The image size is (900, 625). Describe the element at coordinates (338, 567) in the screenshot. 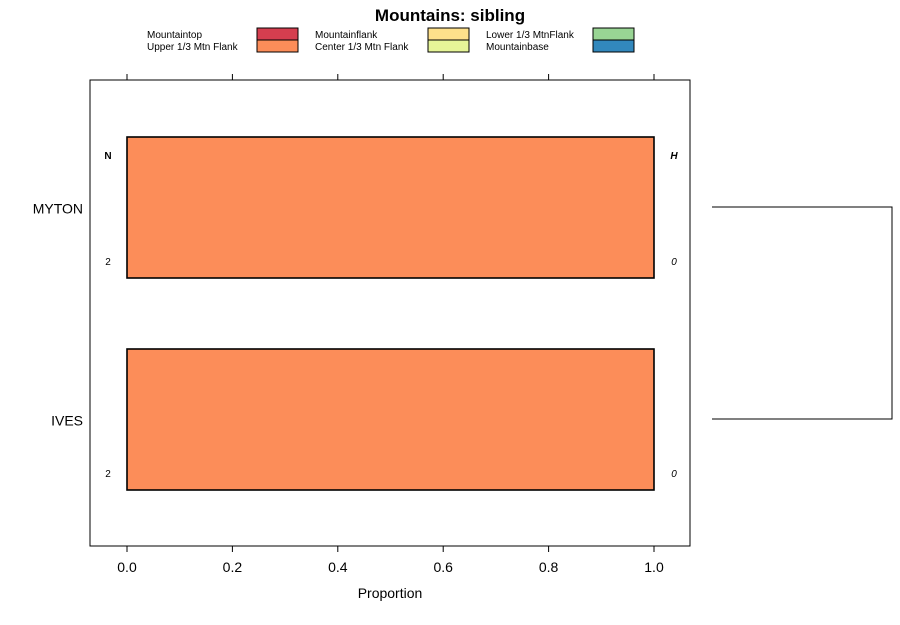

I see `x-tick-label: 0.4` at that location.